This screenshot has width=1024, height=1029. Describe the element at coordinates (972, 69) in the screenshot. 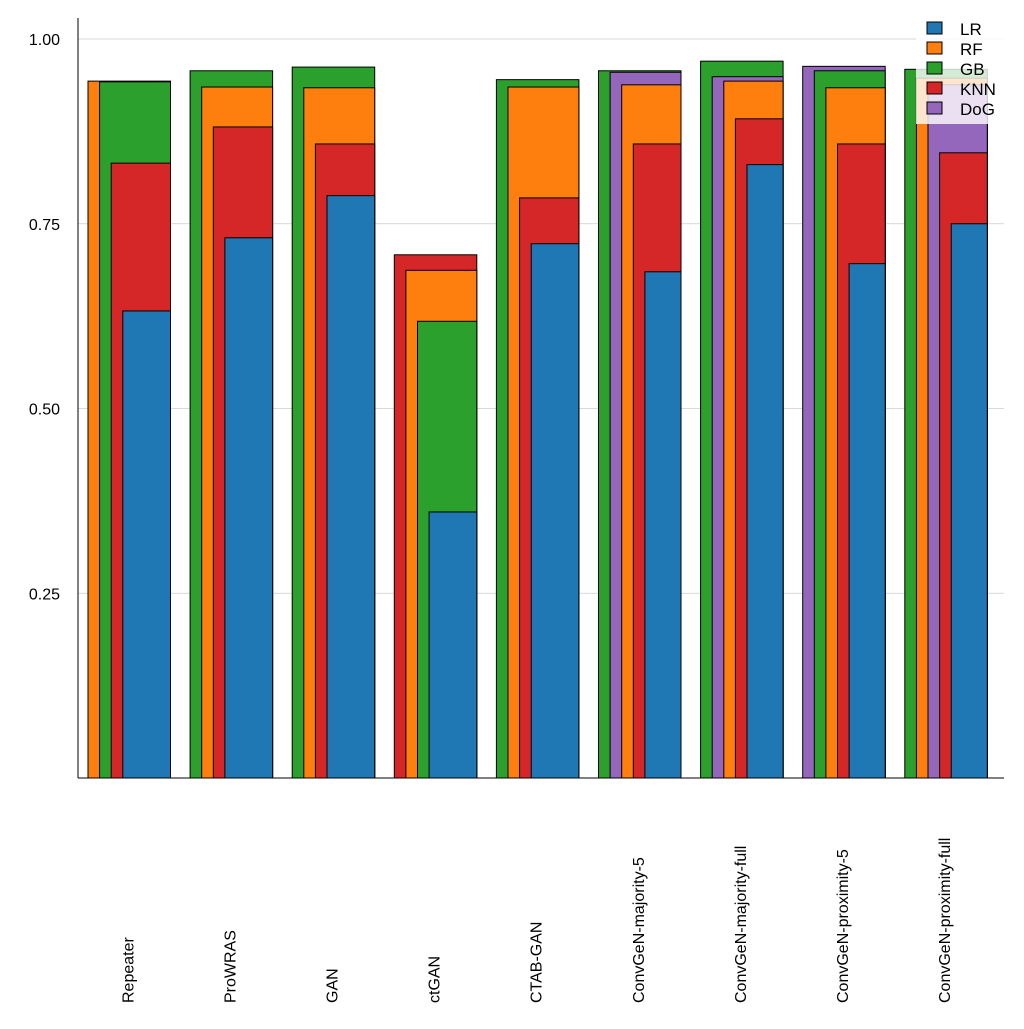

I see `legend-label: GB` at that location.